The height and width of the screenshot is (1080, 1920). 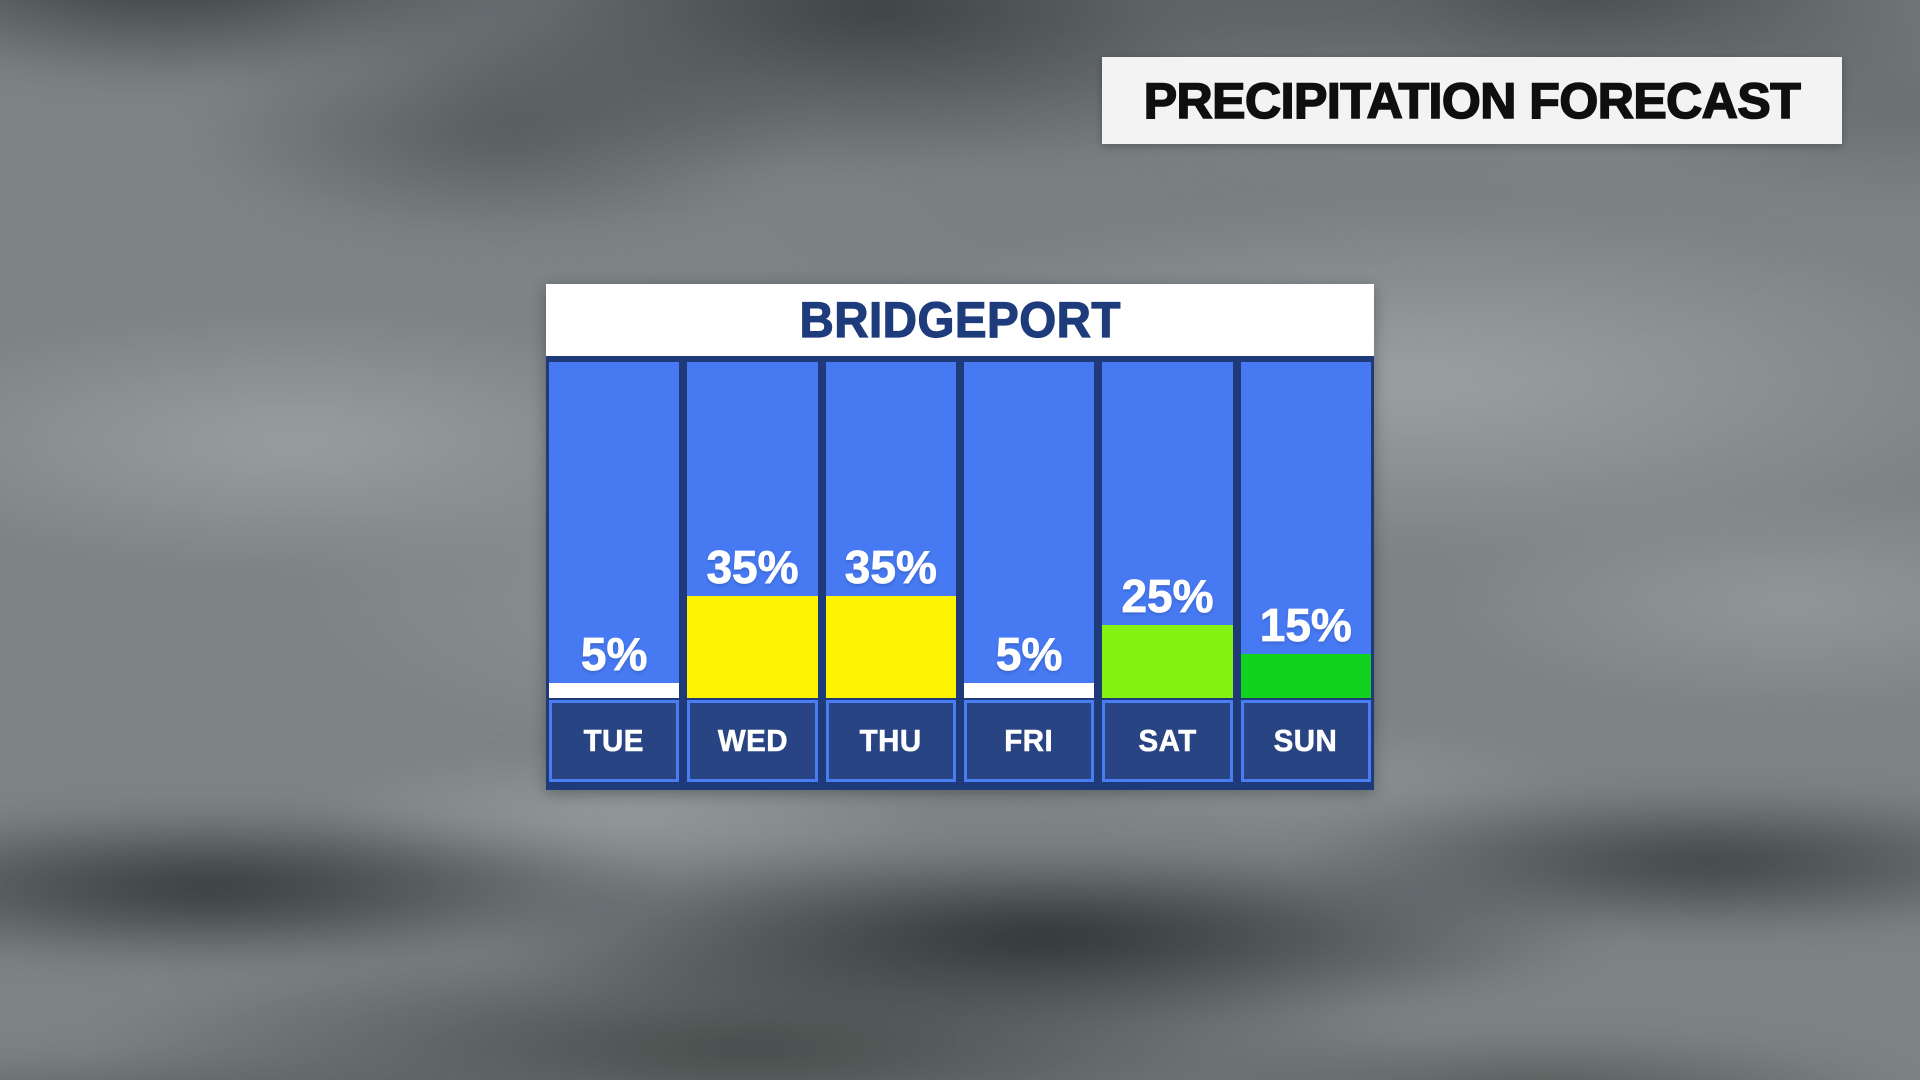 I want to click on day-label-panel: TUE, so click(x=614, y=741).